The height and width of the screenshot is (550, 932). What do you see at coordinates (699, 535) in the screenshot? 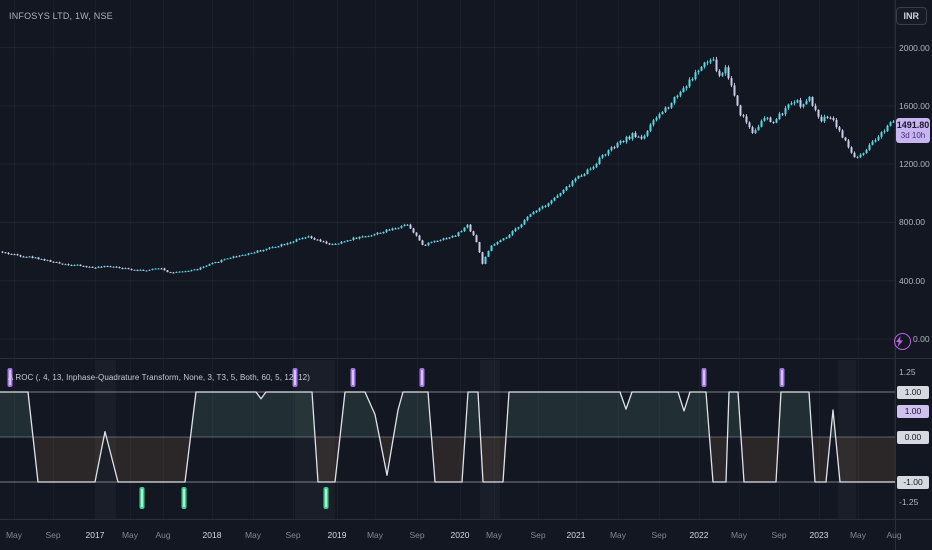
I see `time-tick-label: 2022` at bounding box center [699, 535].